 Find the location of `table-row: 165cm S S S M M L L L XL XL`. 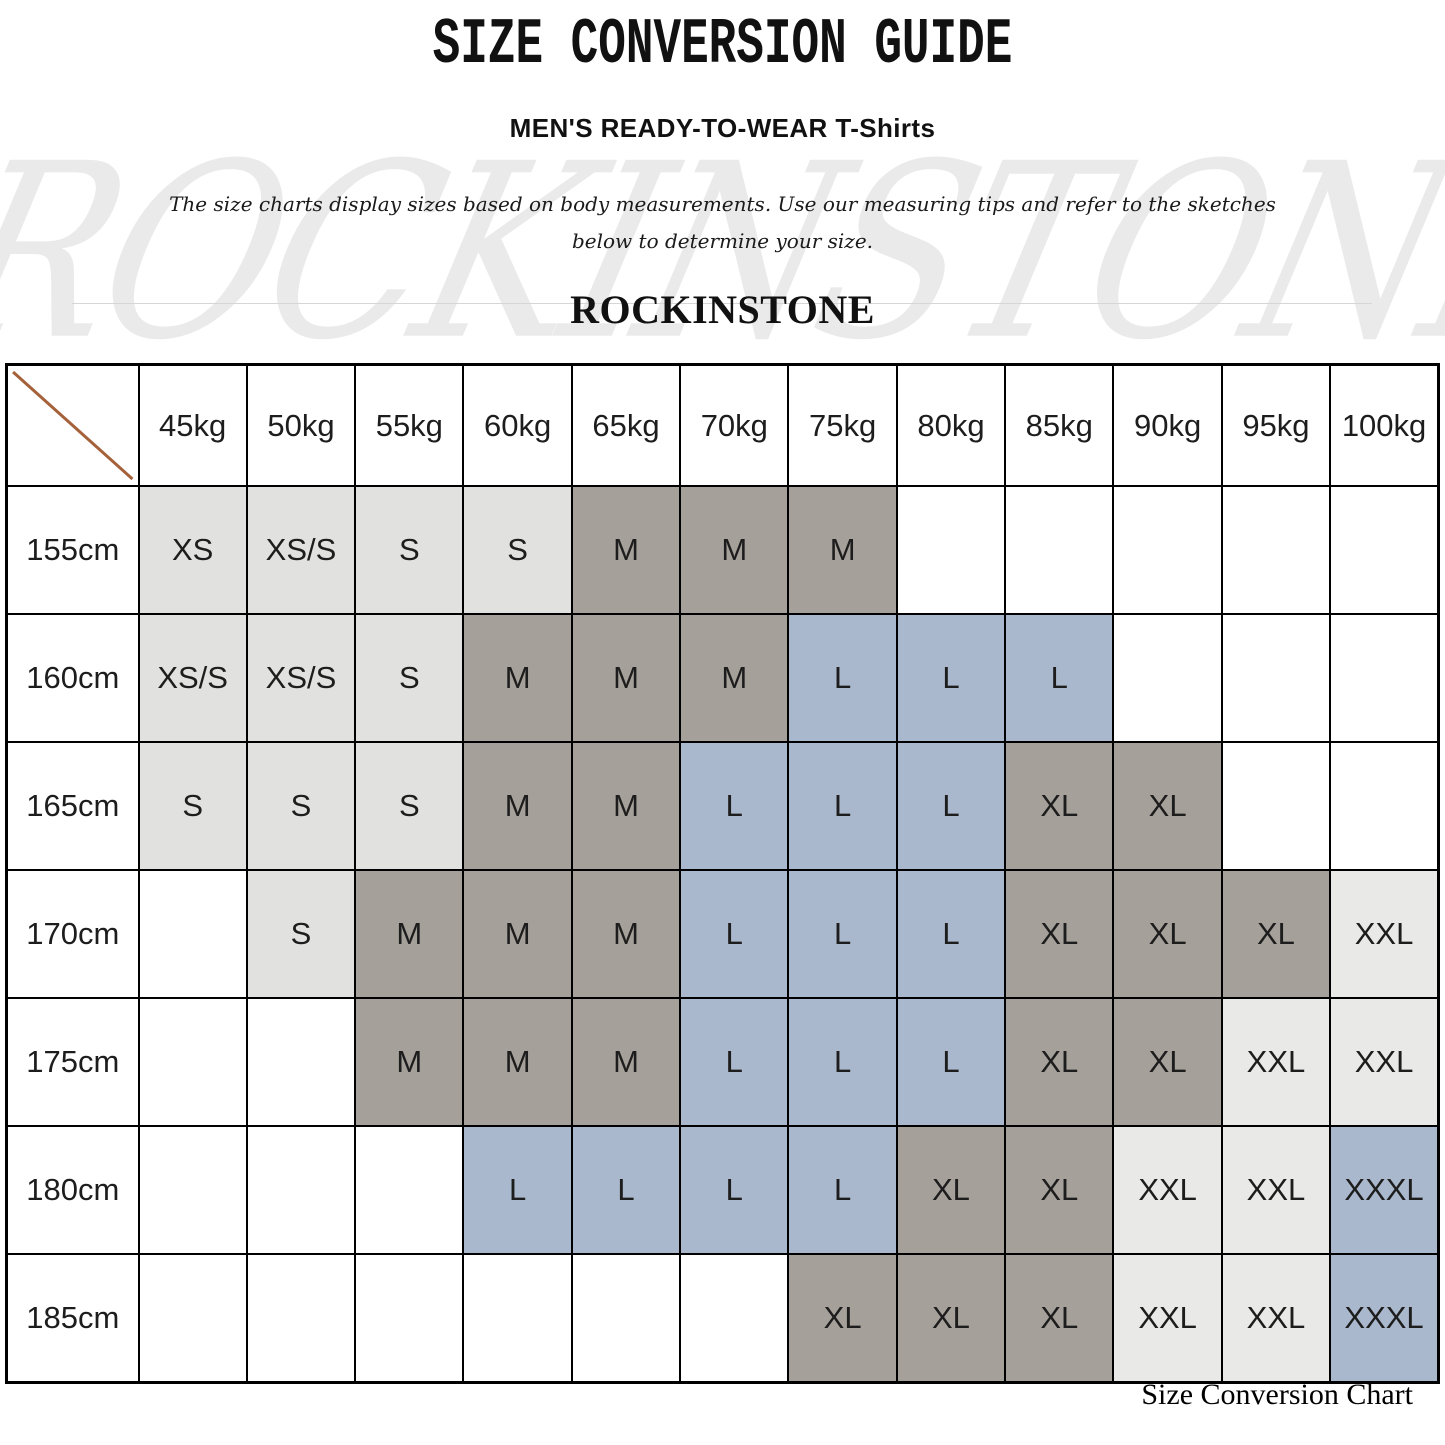

table-row: 165cm S S S M M L L L XL XL is located at coordinates (722, 806).